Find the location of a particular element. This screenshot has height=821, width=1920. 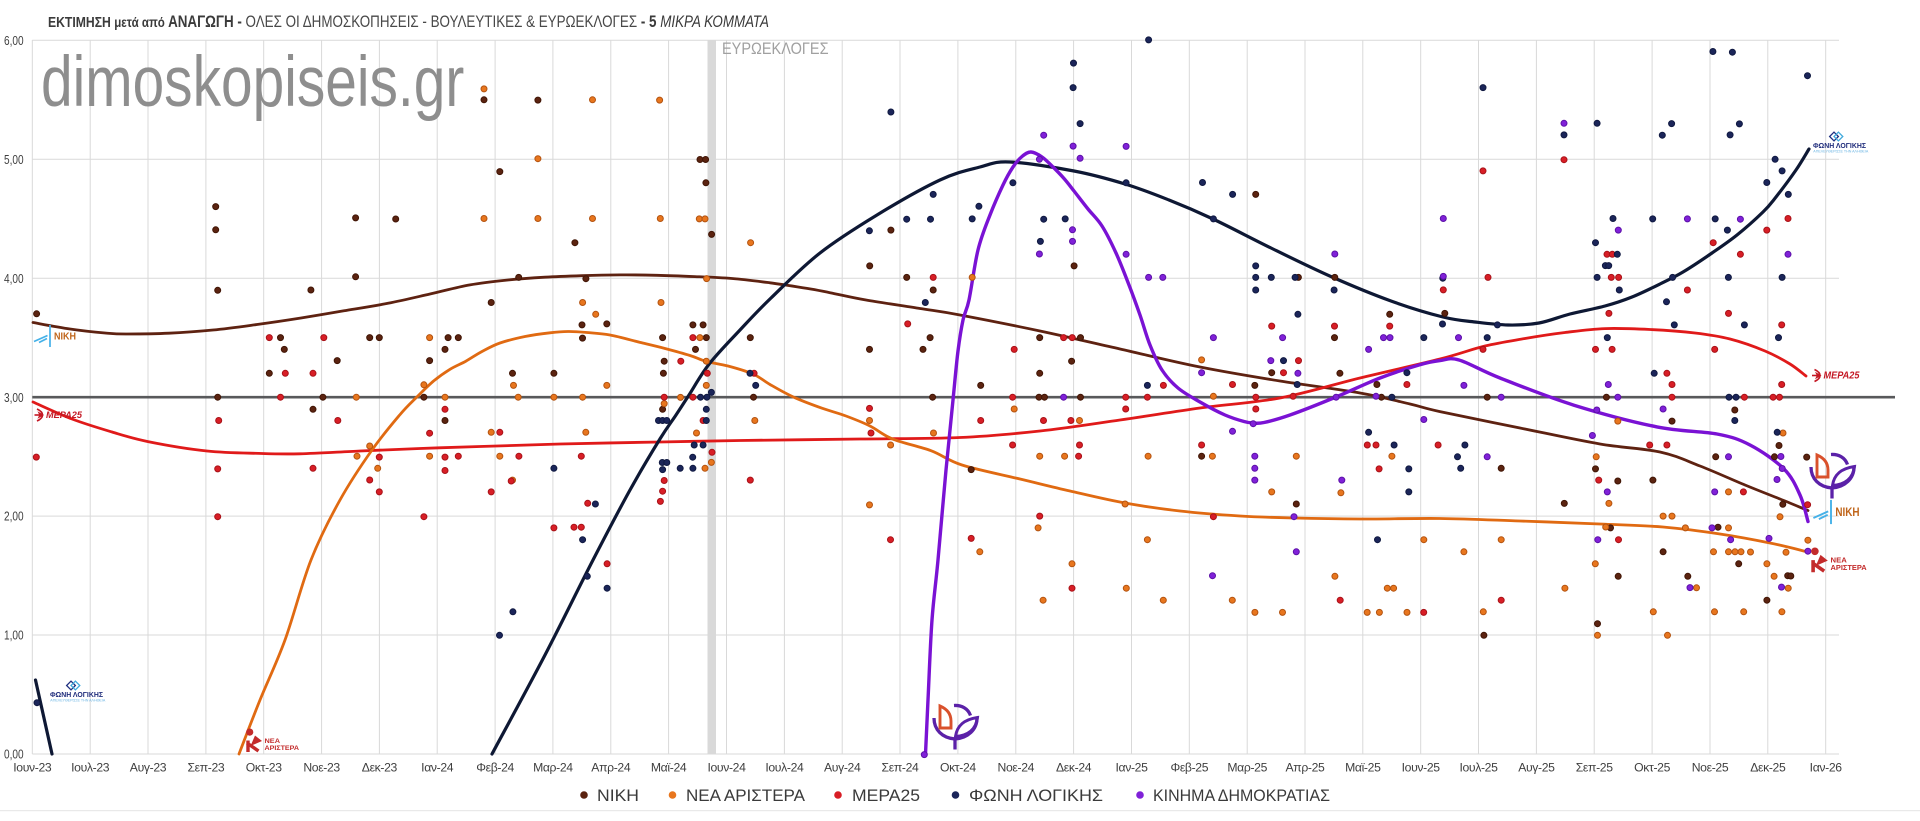

svg-text: Ιουλ-23 is located at coordinates (90, 768).